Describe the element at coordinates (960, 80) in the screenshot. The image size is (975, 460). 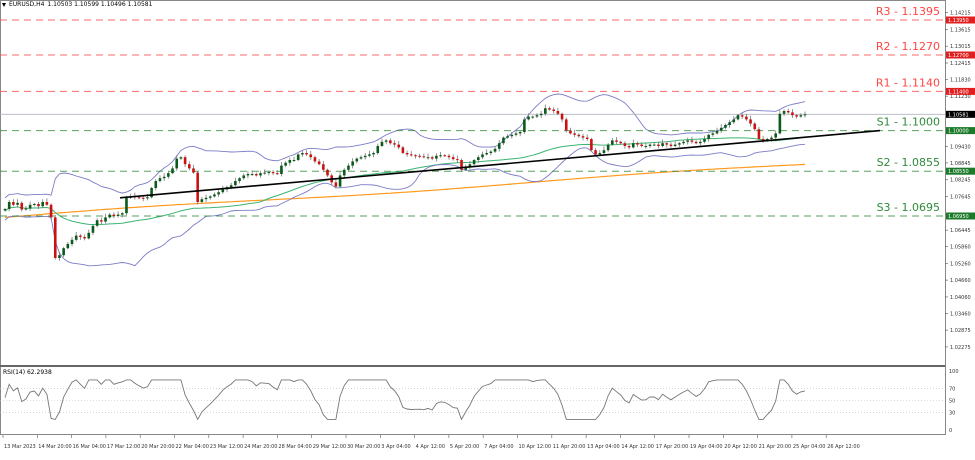
I see `y-tick-label: 1.11830` at that location.